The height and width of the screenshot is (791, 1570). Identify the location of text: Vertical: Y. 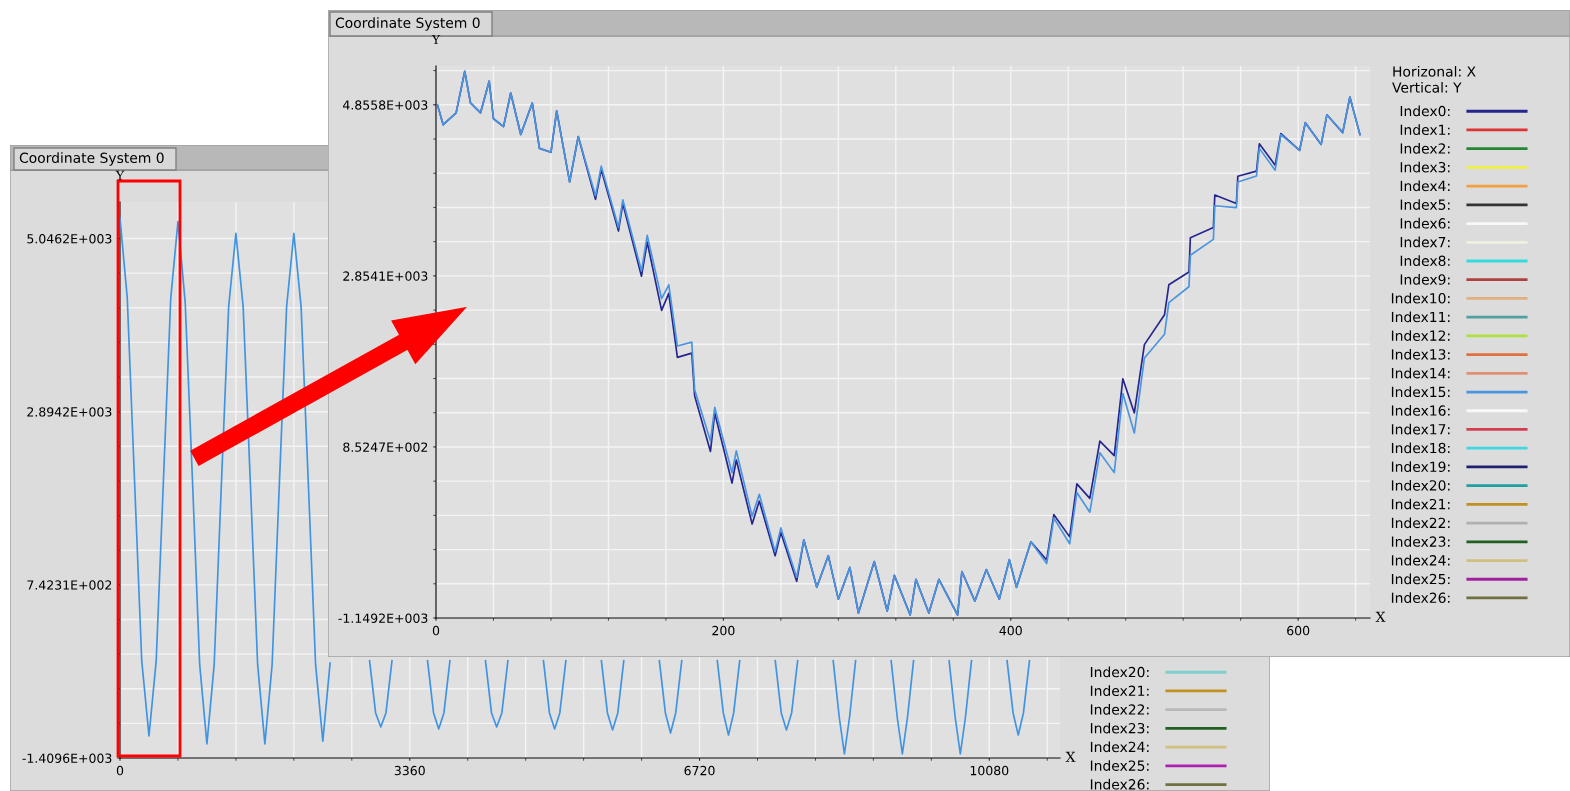
(1427, 87).